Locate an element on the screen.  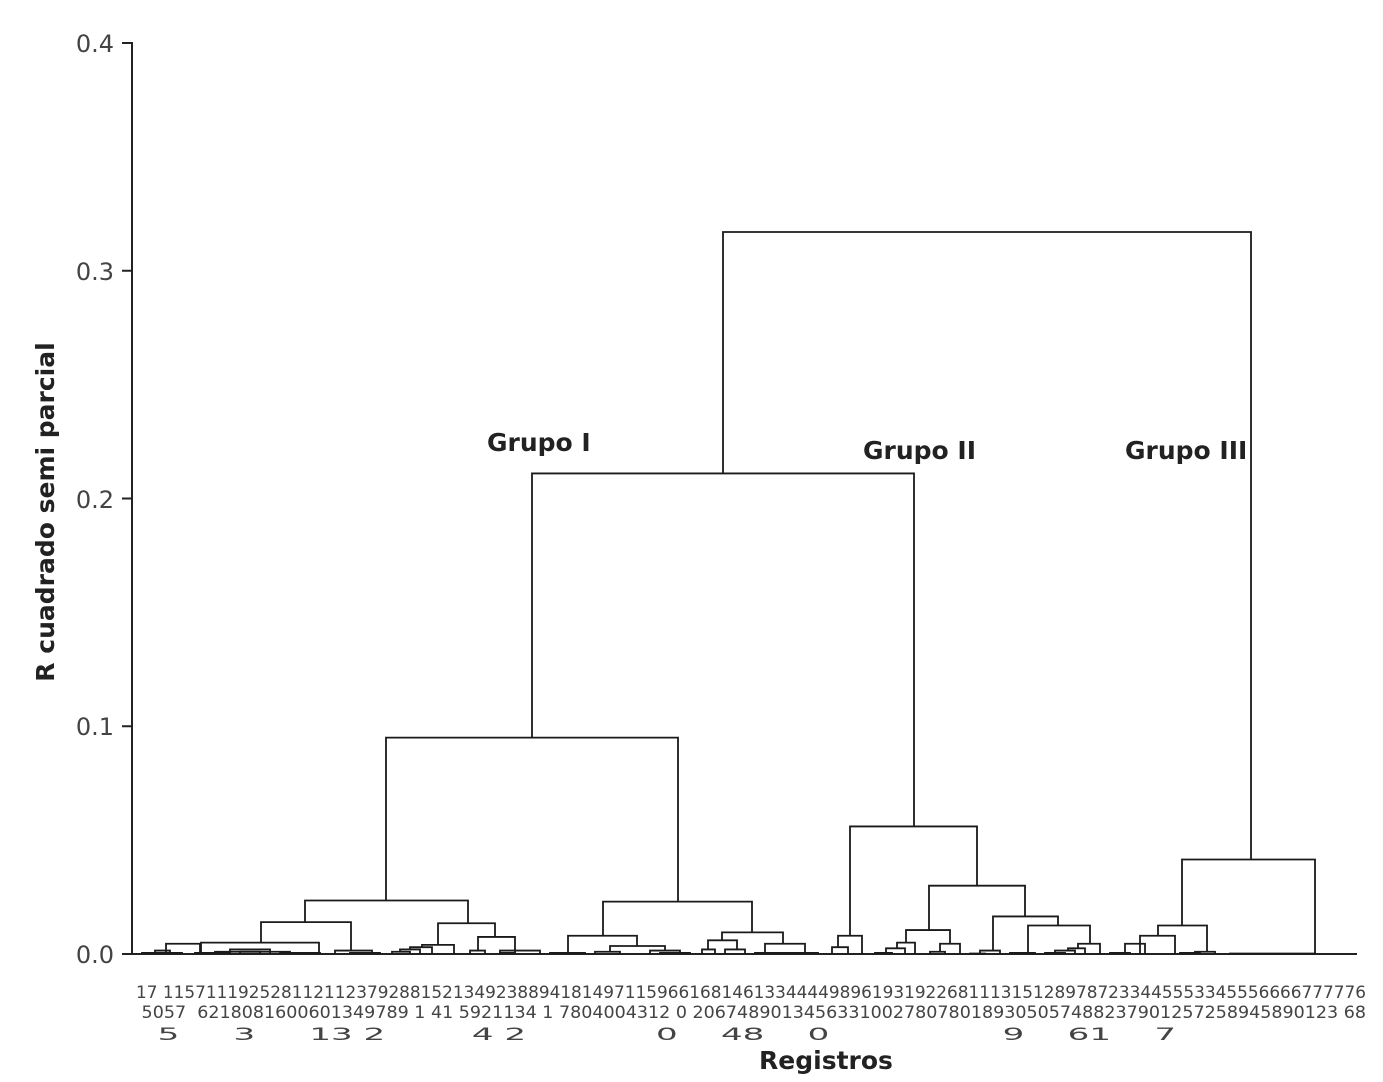
group-label-iii: Grupo III is located at coordinates (1186, 450).